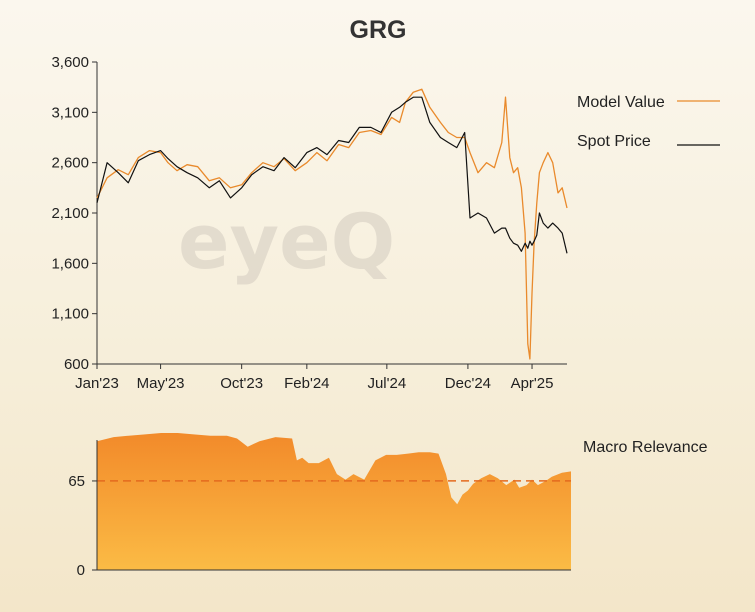 The width and height of the screenshot is (755, 612). Describe the element at coordinates (648, 122) in the screenshot. I see `legend: Model Value Spot Price` at that location.